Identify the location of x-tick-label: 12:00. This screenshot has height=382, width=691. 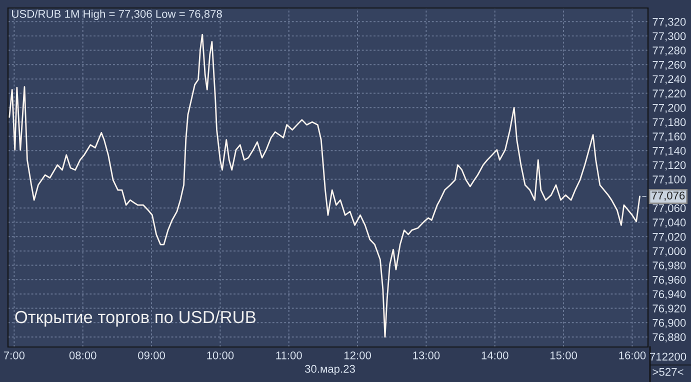
(357, 355).